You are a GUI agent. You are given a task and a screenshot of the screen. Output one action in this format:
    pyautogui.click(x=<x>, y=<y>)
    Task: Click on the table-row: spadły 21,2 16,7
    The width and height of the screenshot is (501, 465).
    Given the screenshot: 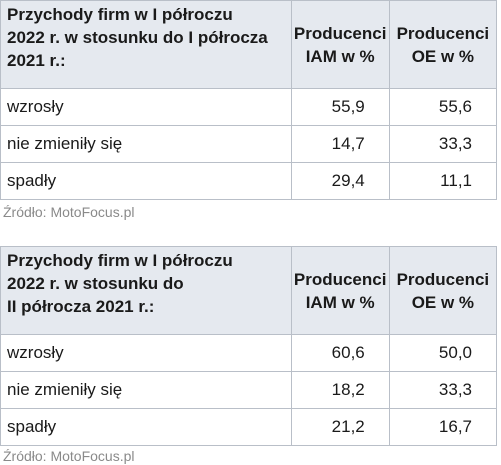 What is the action you would take?
    pyautogui.click(x=249, y=427)
    